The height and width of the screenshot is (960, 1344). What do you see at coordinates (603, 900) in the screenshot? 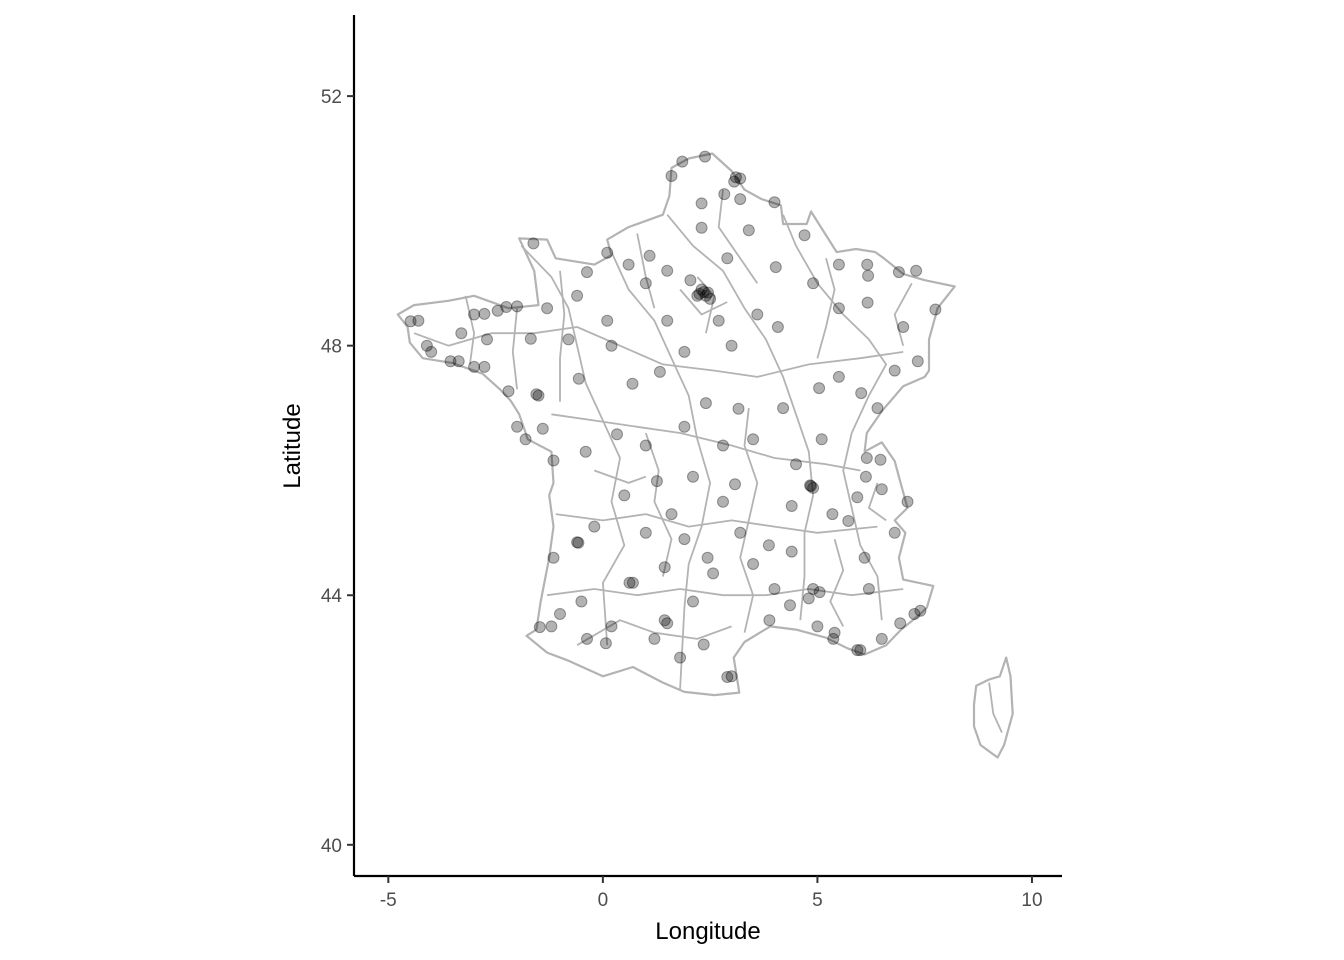
I see `x-tick-label: 0` at bounding box center [603, 900].